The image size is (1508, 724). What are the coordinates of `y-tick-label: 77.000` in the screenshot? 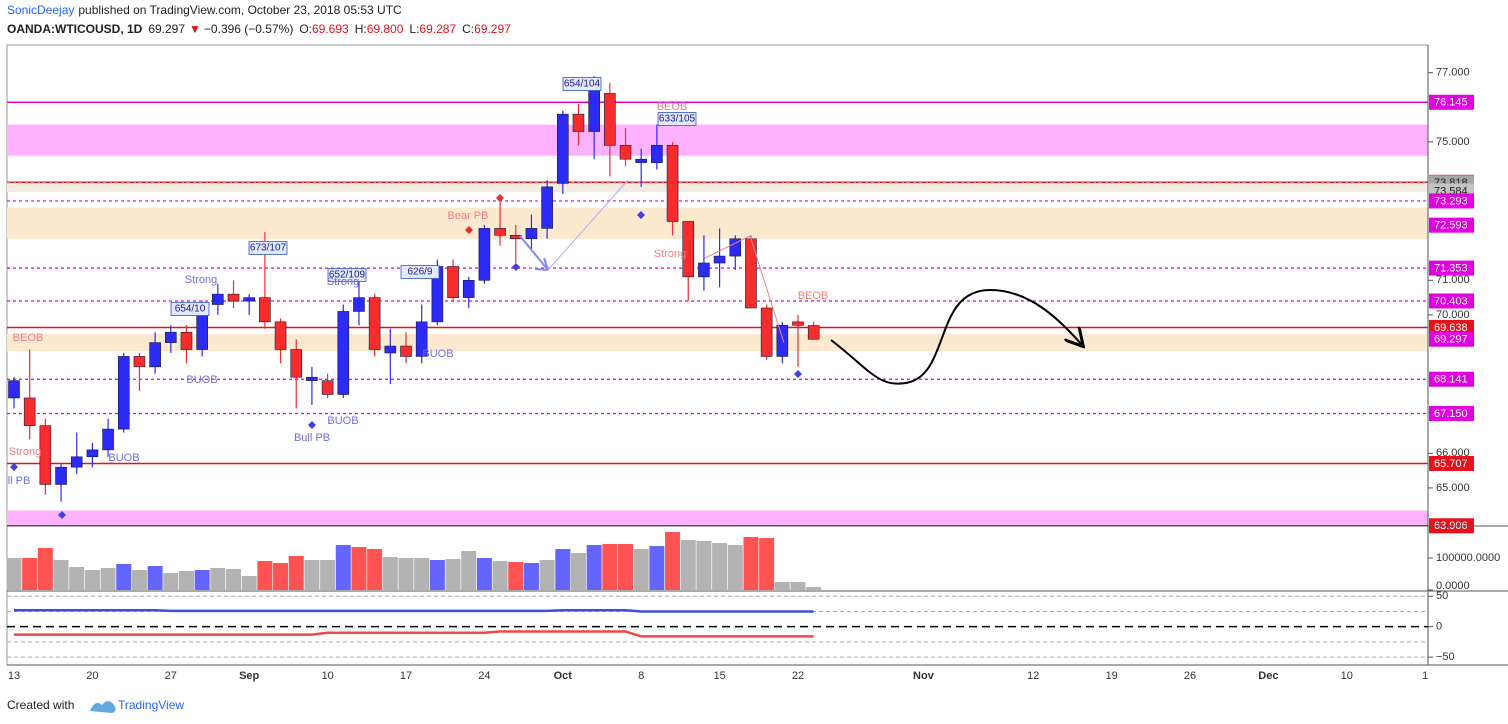 It's located at (1453, 73).